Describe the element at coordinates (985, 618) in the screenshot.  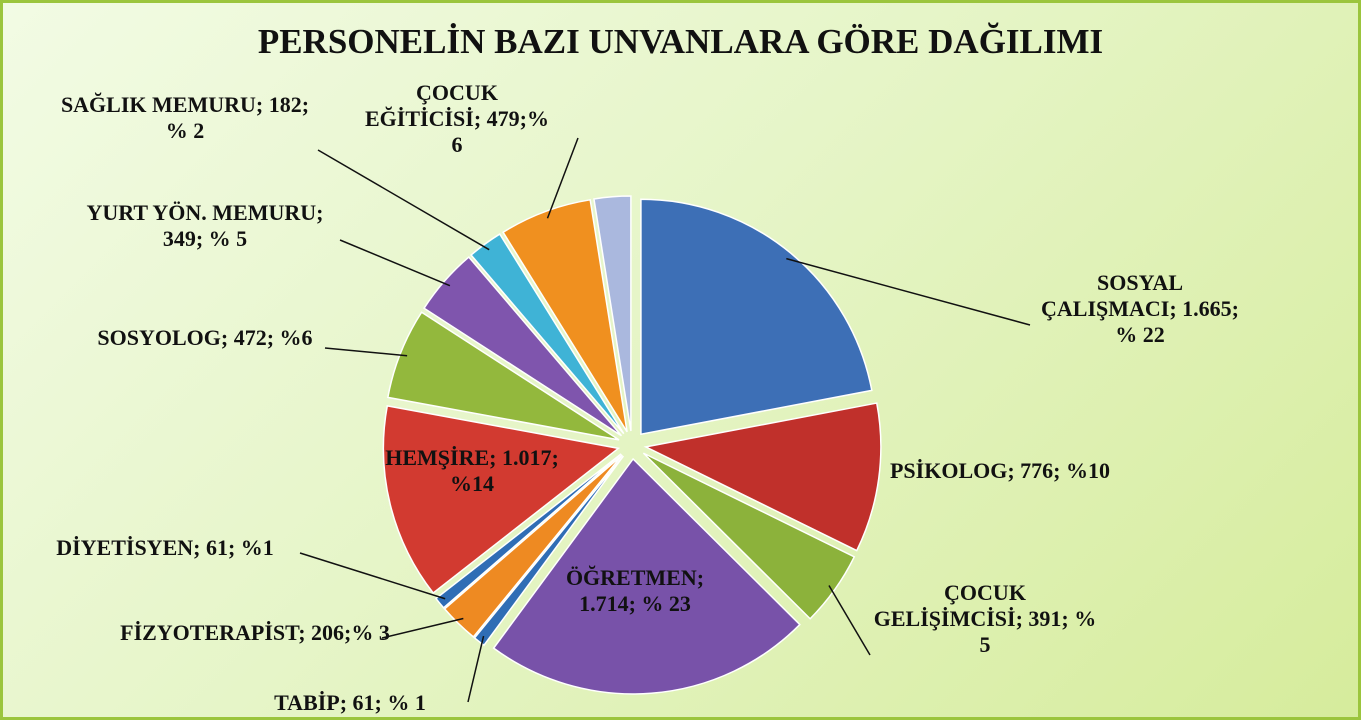
I see `data-label: ÇOCUK GELİŞİMCİSİ; 391; % 5` at that location.